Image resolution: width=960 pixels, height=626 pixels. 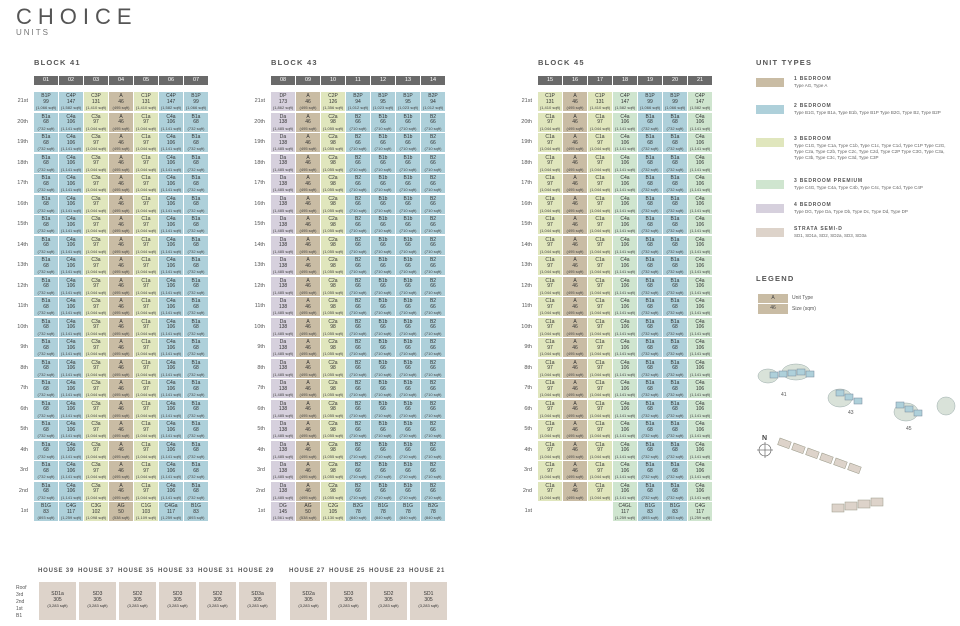 What do you see at coordinates (96, 571) in the screenshot?
I see `house-title: HOUSE 37` at bounding box center [96, 571].